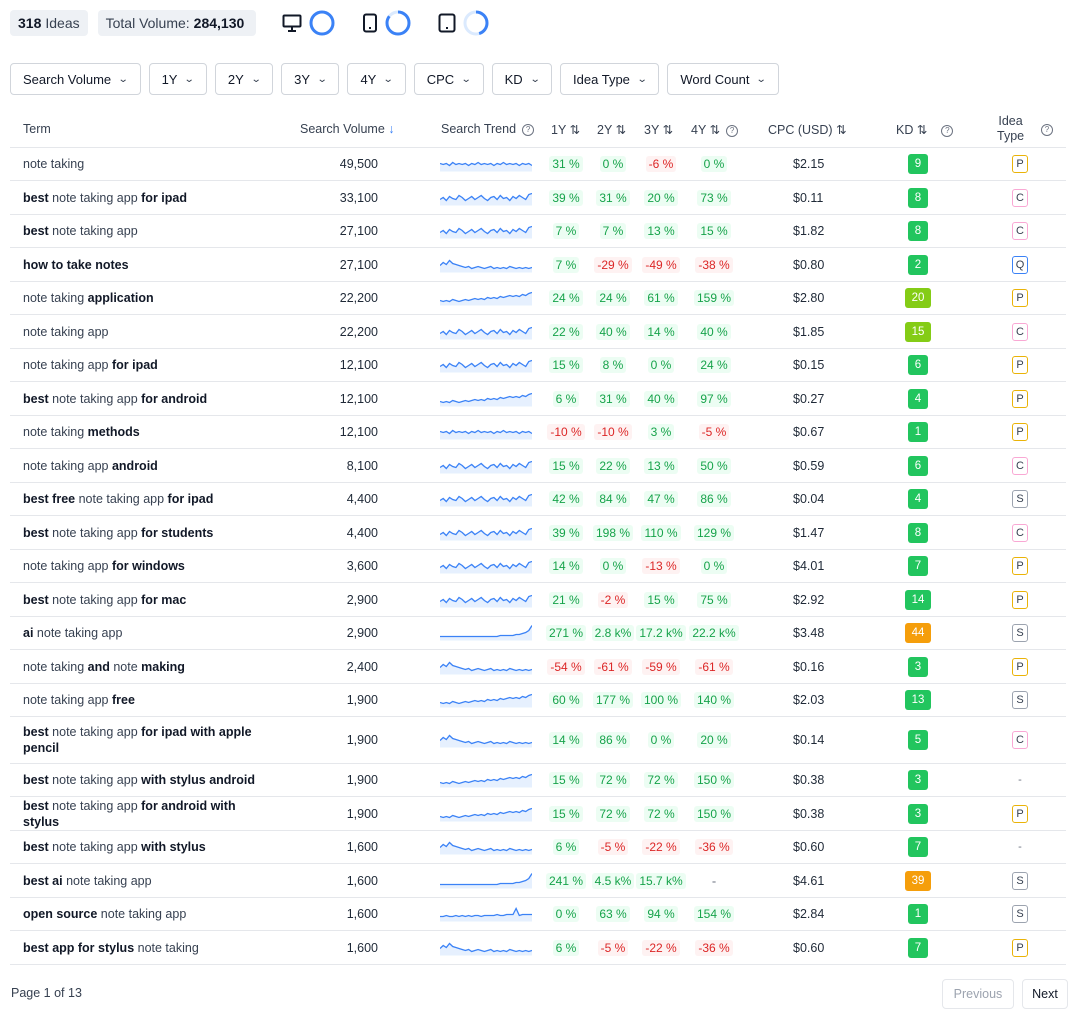 This screenshot has height=1018, width=1080. Describe the element at coordinates (809, 164) in the screenshot. I see `row-cpc: $2.15` at that location.